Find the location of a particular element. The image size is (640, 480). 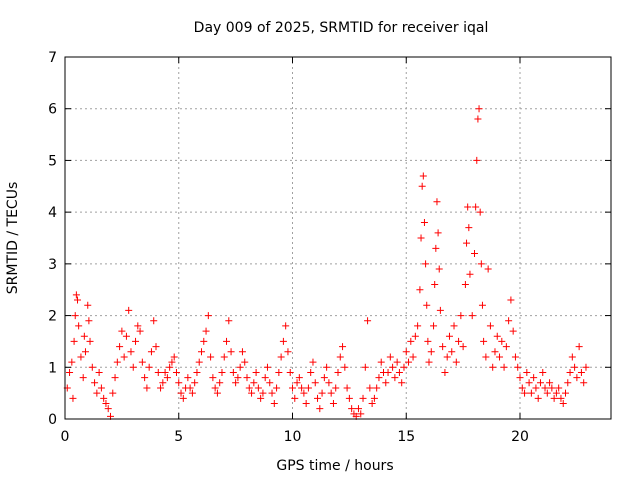

y-tick-label: 0 is located at coordinates (52, 420).